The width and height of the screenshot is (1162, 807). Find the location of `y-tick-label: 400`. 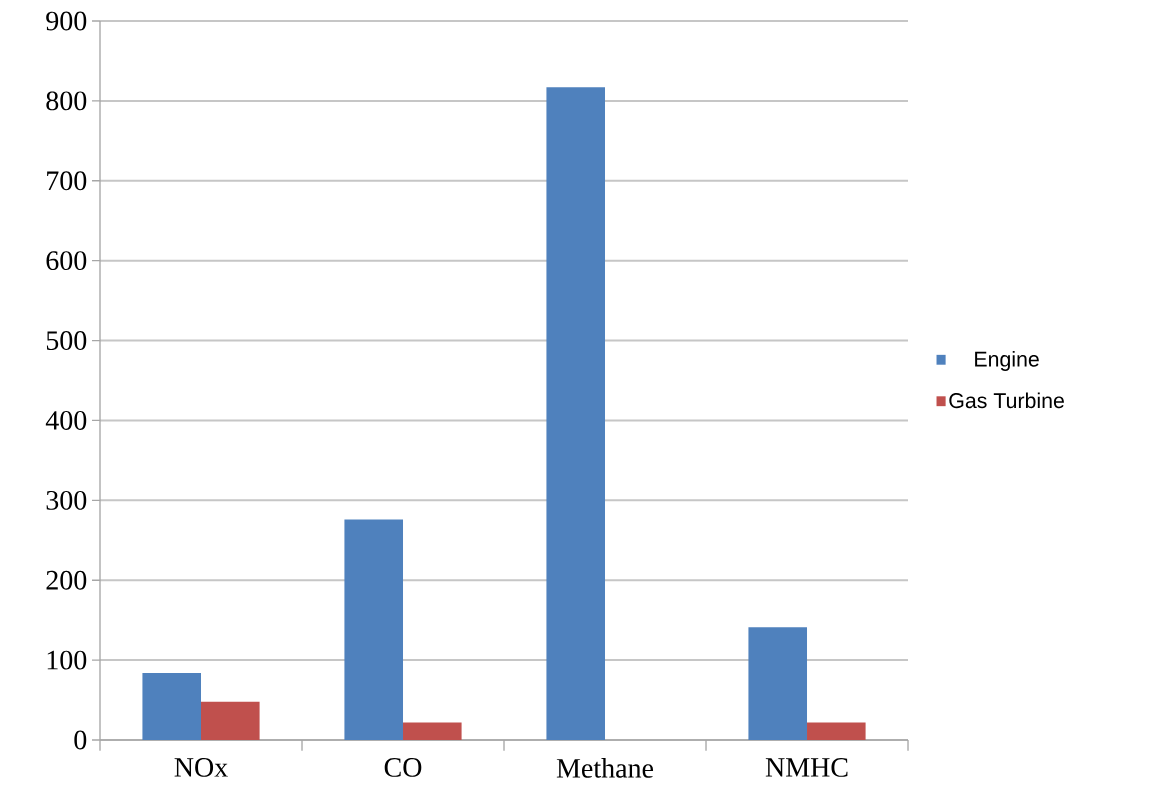

y-tick-label: 400 is located at coordinates (66, 420).